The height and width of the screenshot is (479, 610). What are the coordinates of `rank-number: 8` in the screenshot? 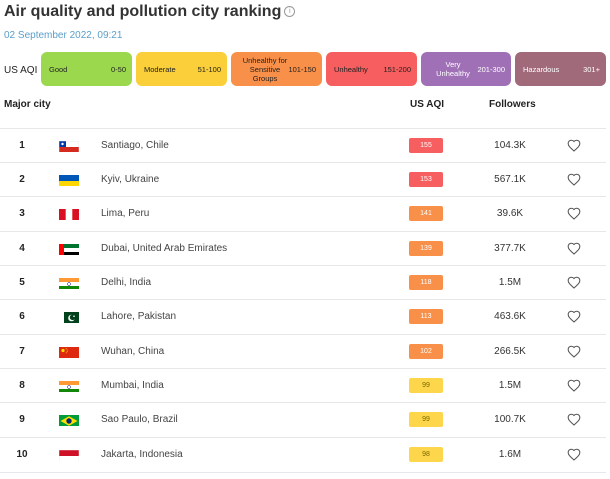 It's located at (22, 385).